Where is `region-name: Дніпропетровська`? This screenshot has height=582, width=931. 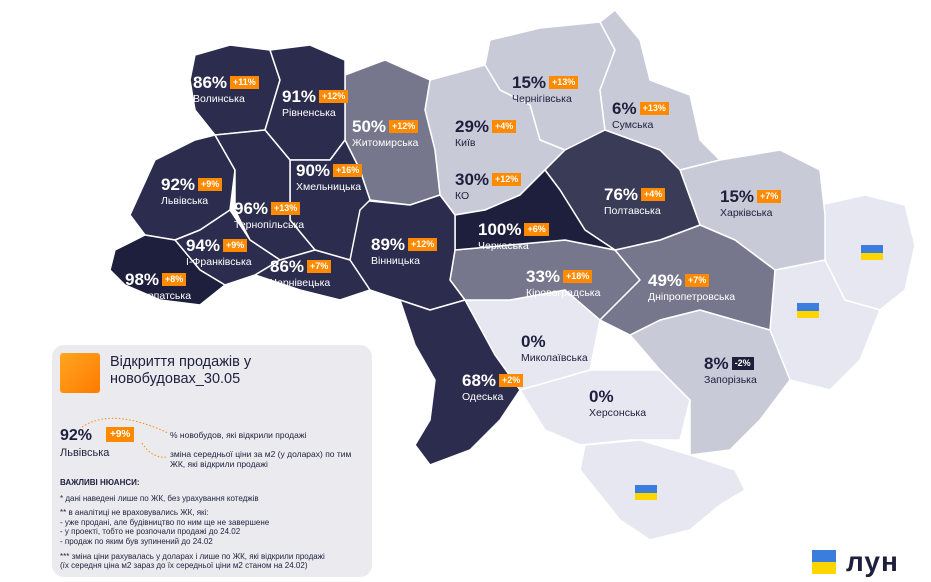
region-name: Дніпропетровська is located at coordinates (692, 297).